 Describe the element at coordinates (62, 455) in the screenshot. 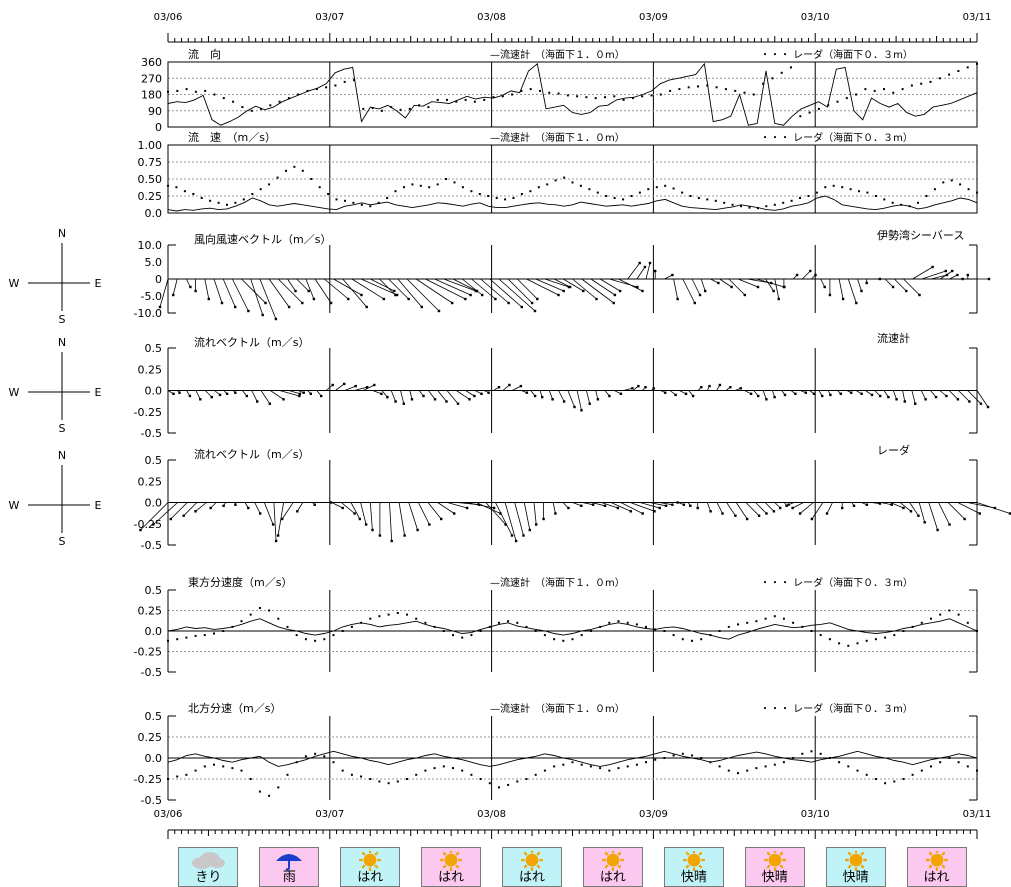

I see `compass-n: N` at that location.